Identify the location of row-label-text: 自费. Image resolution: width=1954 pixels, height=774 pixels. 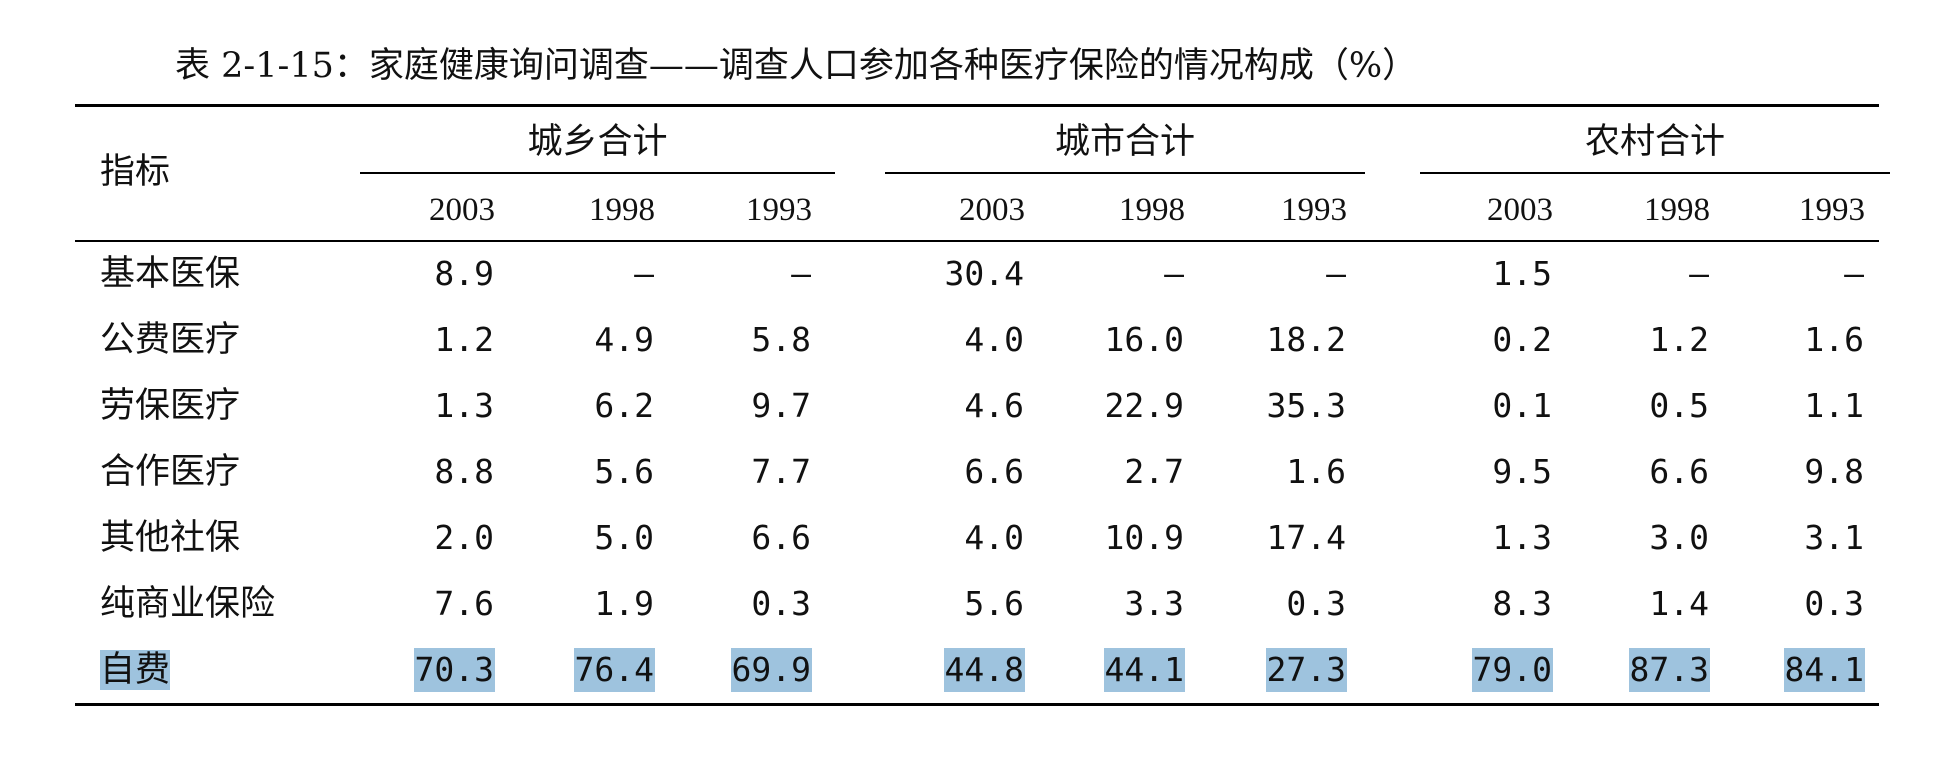
(135, 670).